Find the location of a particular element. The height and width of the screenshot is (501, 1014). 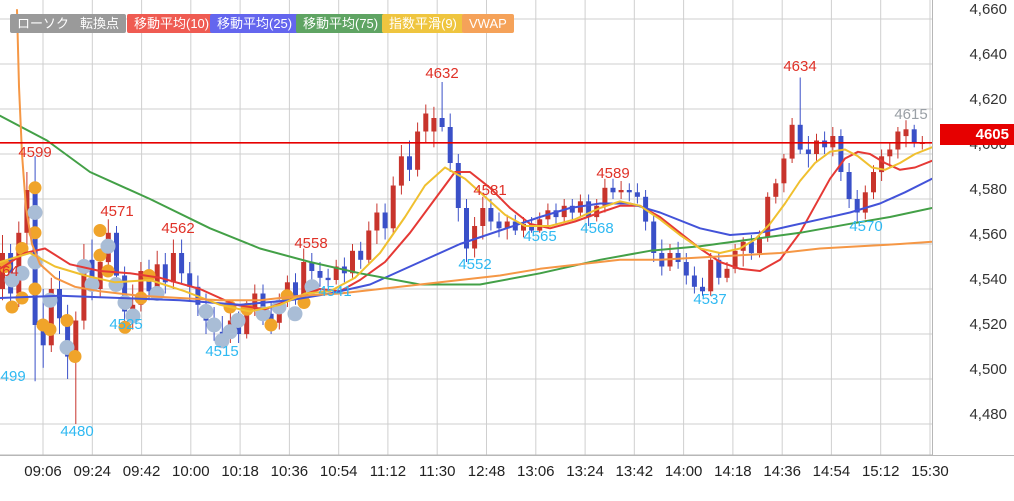

legend-toggle-turning-point: 転換点 is located at coordinates (100, 23).